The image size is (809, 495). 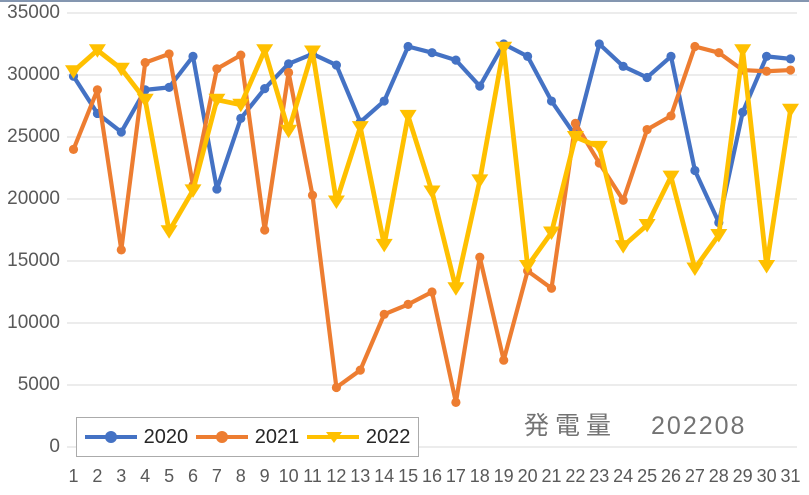 I want to click on data-point-2021-day17, so click(x=456, y=402).